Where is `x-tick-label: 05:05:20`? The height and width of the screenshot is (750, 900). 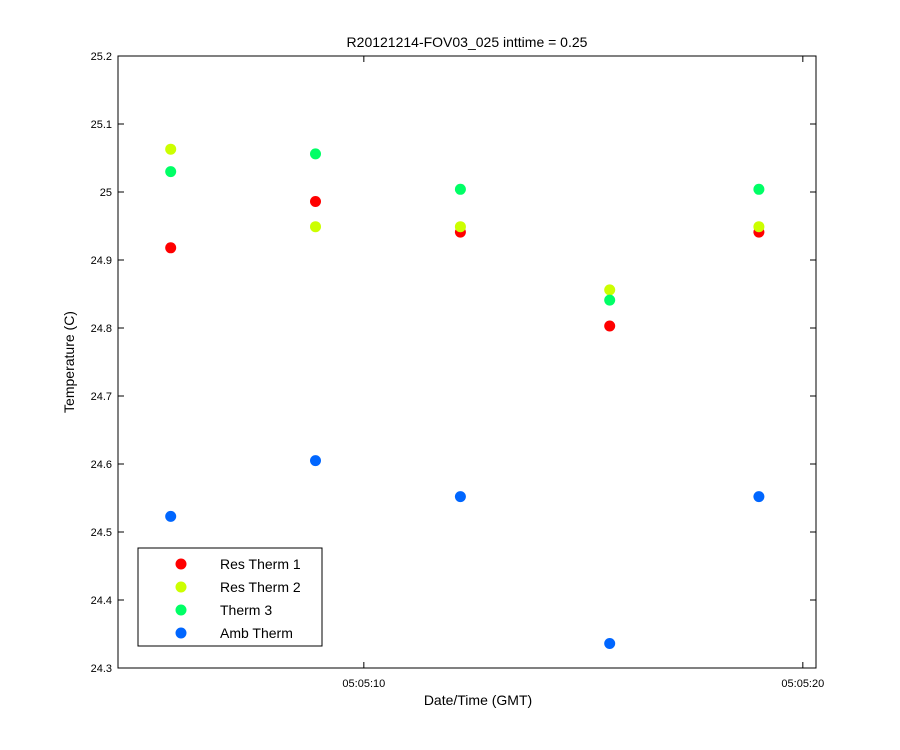 x-tick-label: 05:05:20 is located at coordinates (802, 684).